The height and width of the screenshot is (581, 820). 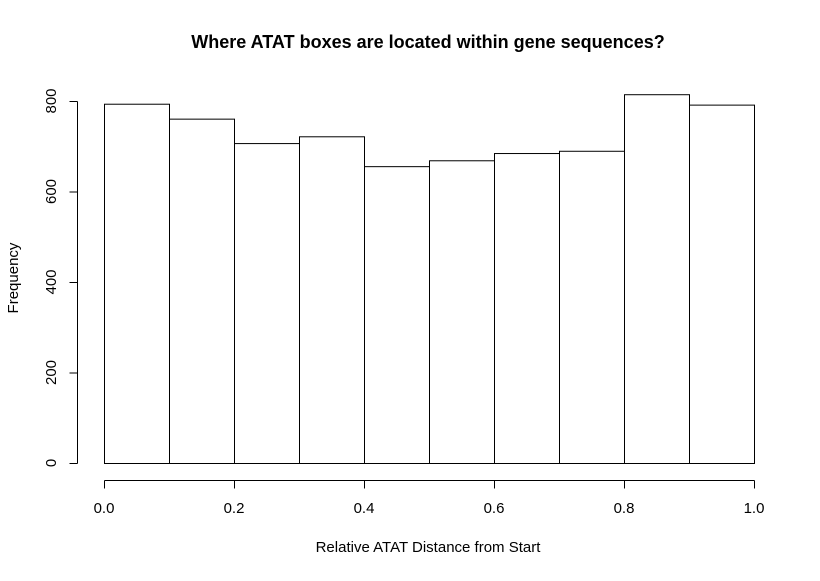 I want to click on y-axis: 0 200 400 600 800, so click(x=60, y=277).